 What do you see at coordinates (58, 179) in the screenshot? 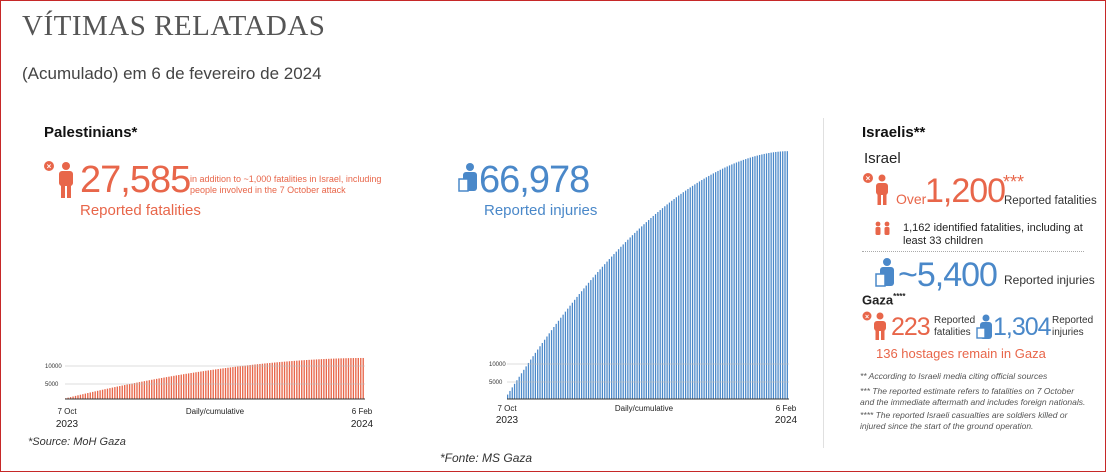
I see `fatality-person-icon: ×` at bounding box center [58, 179].